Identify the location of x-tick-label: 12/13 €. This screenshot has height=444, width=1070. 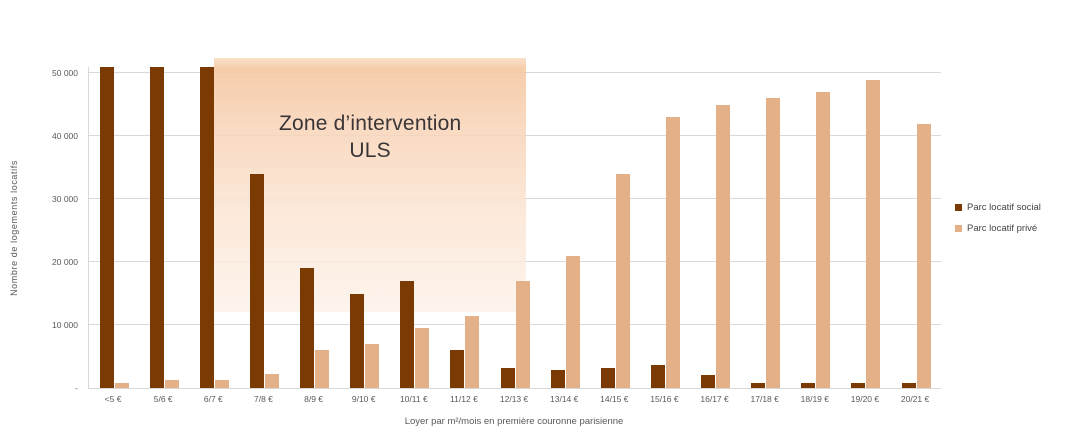
(514, 399).